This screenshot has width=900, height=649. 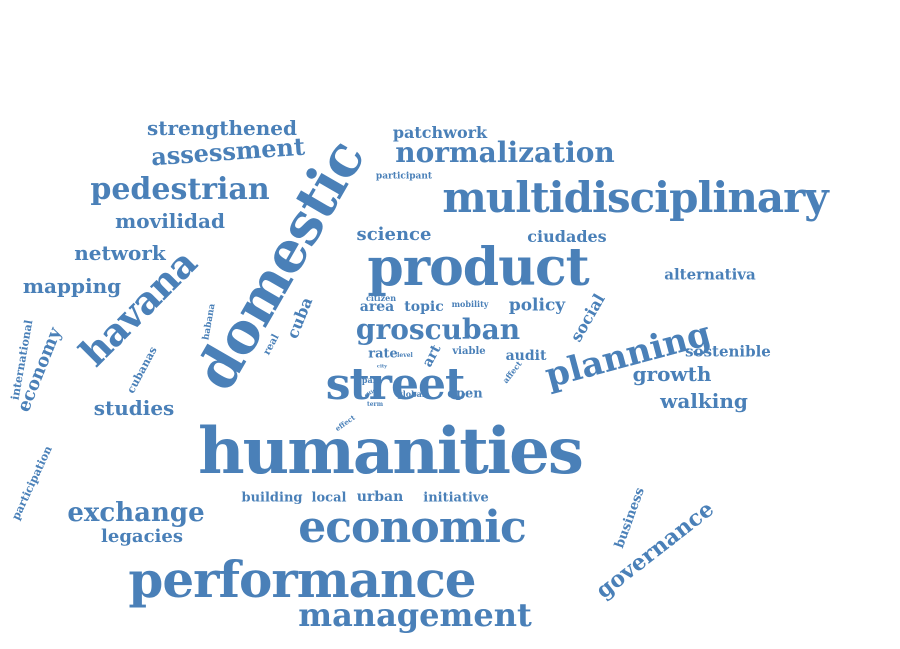 What do you see at coordinates (438, 329) in the screenshot?
I see `word-groscuban: groscuban` at bounding box center [438, 329].